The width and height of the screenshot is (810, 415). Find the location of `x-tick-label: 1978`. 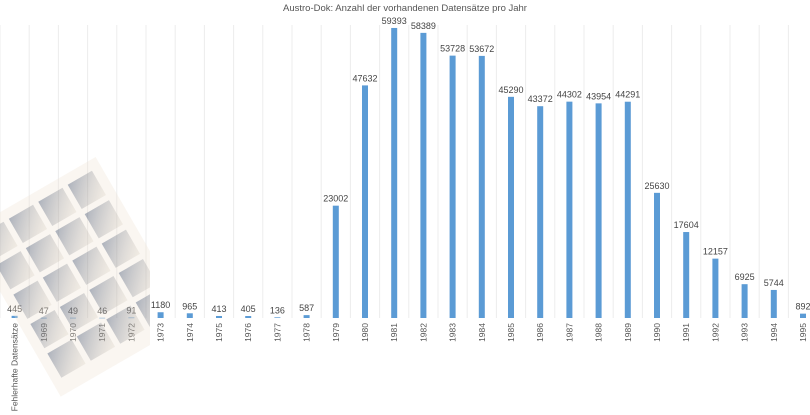

x-tick-label: 1978 is located at coordinates (307, 332).